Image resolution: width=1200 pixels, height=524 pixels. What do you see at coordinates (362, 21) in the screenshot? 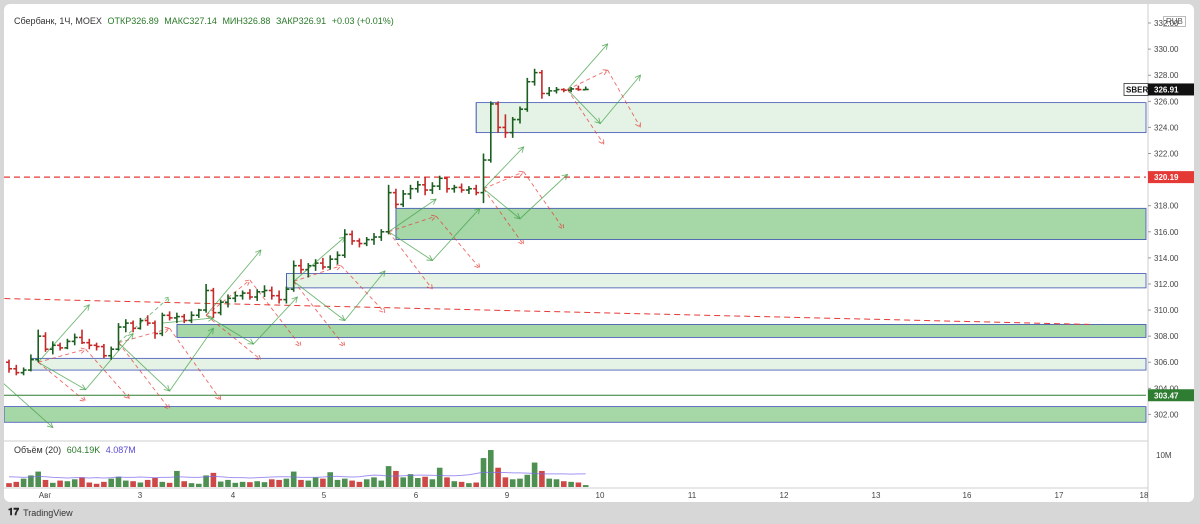
I see `legend-change: +0.03 (+0.01%)` at bounding box center [362, 21].